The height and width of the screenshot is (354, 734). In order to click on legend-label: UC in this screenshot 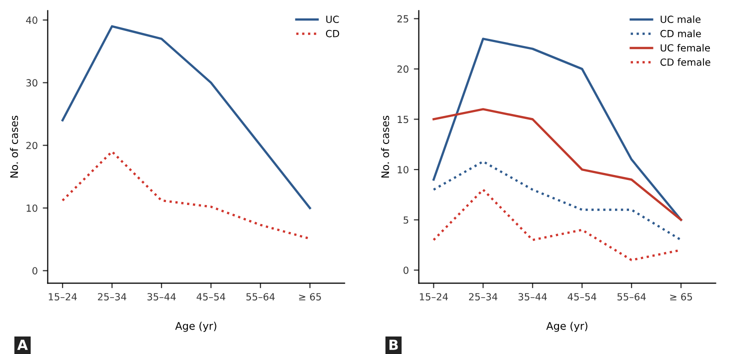, I will do `click(332, 20)`.